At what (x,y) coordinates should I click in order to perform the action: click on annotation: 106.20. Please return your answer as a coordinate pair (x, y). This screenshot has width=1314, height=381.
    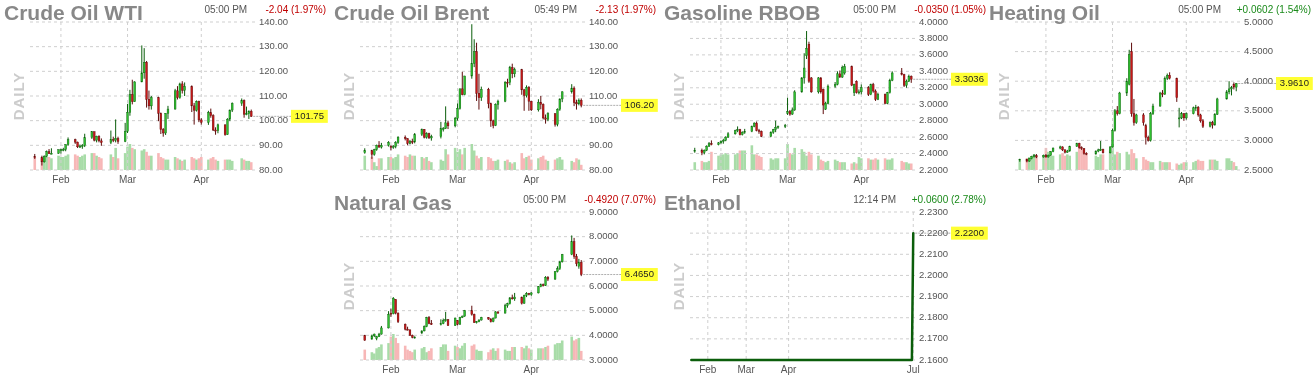
    Looking at the image, I should click on (639, 104).